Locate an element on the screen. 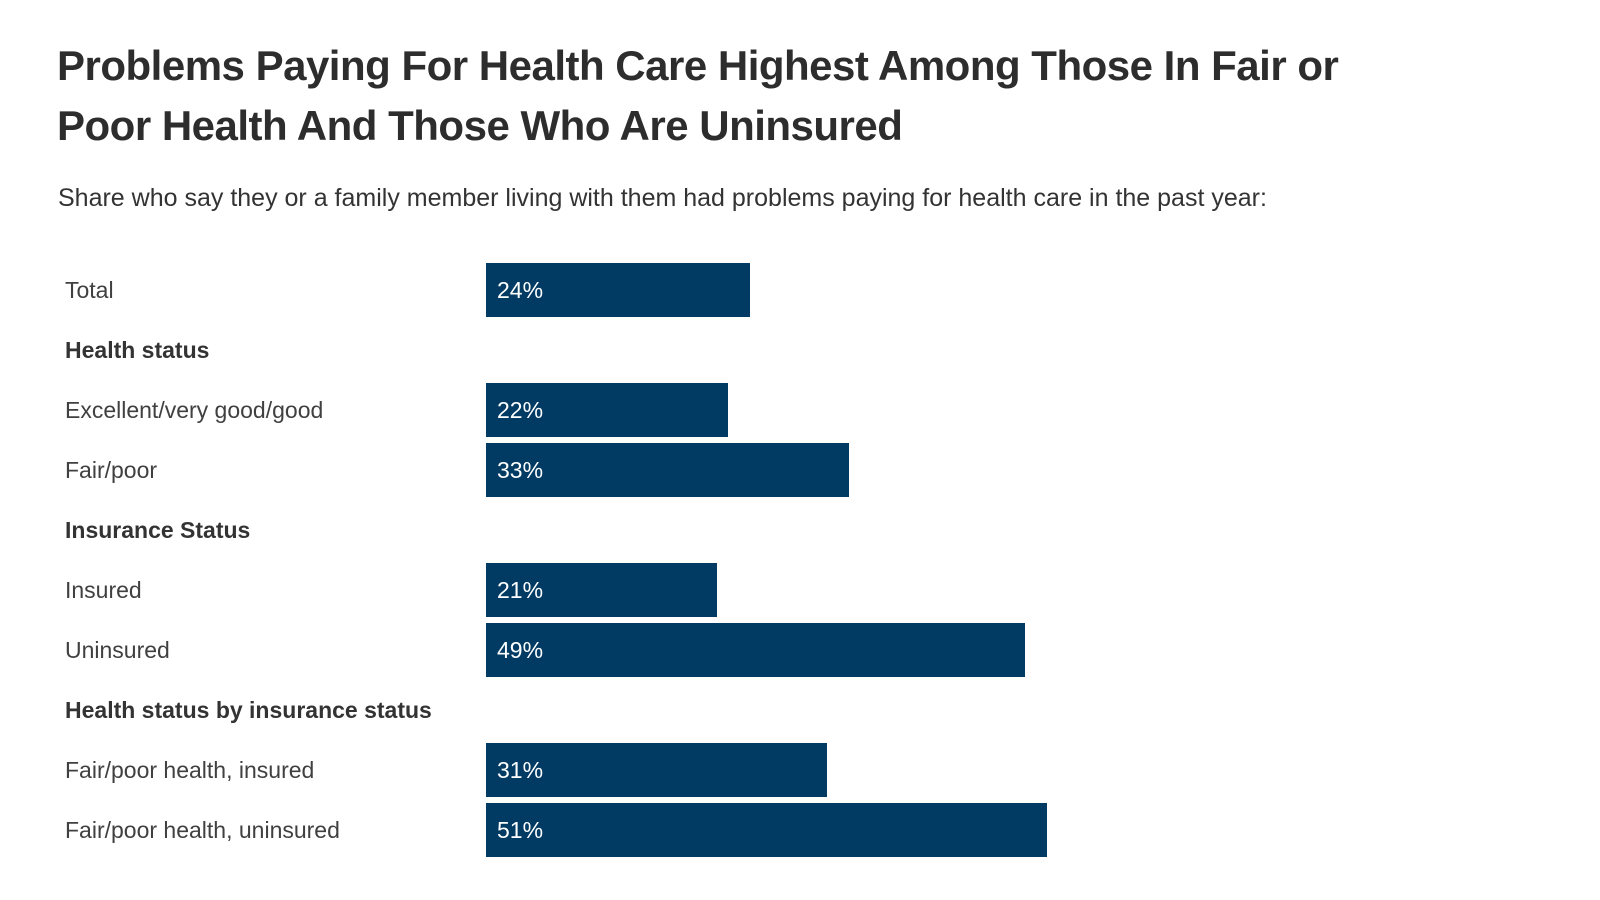 This screenshot has width=1600, height=900. bar-value-label: 24% is located at coordinates (520, 289).